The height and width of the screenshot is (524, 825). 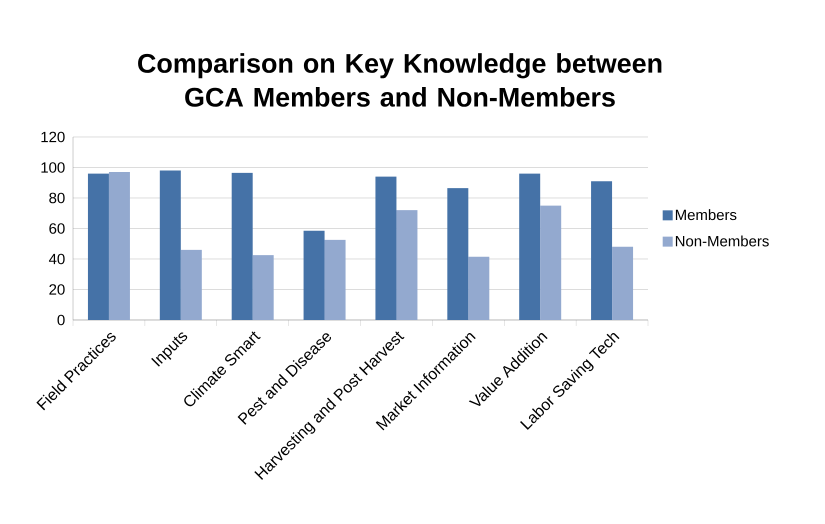 I want to click on y-tick-label: 0, so click(x=61, y=320).